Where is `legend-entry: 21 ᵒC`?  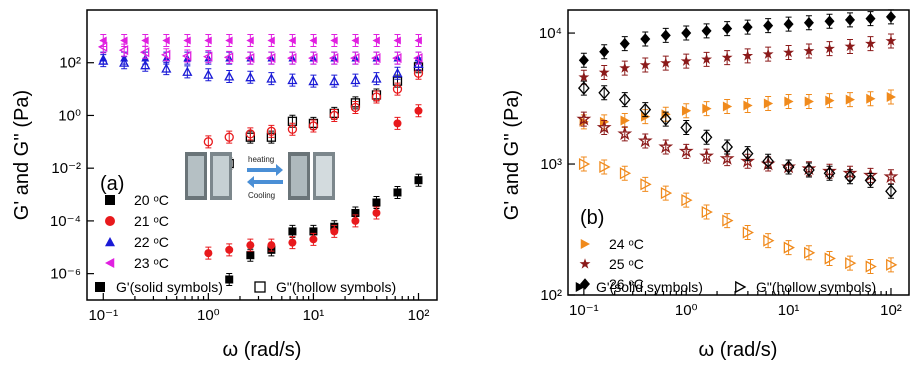 legend-entry: 21 ᵒC is located at coordinates (151, 221).